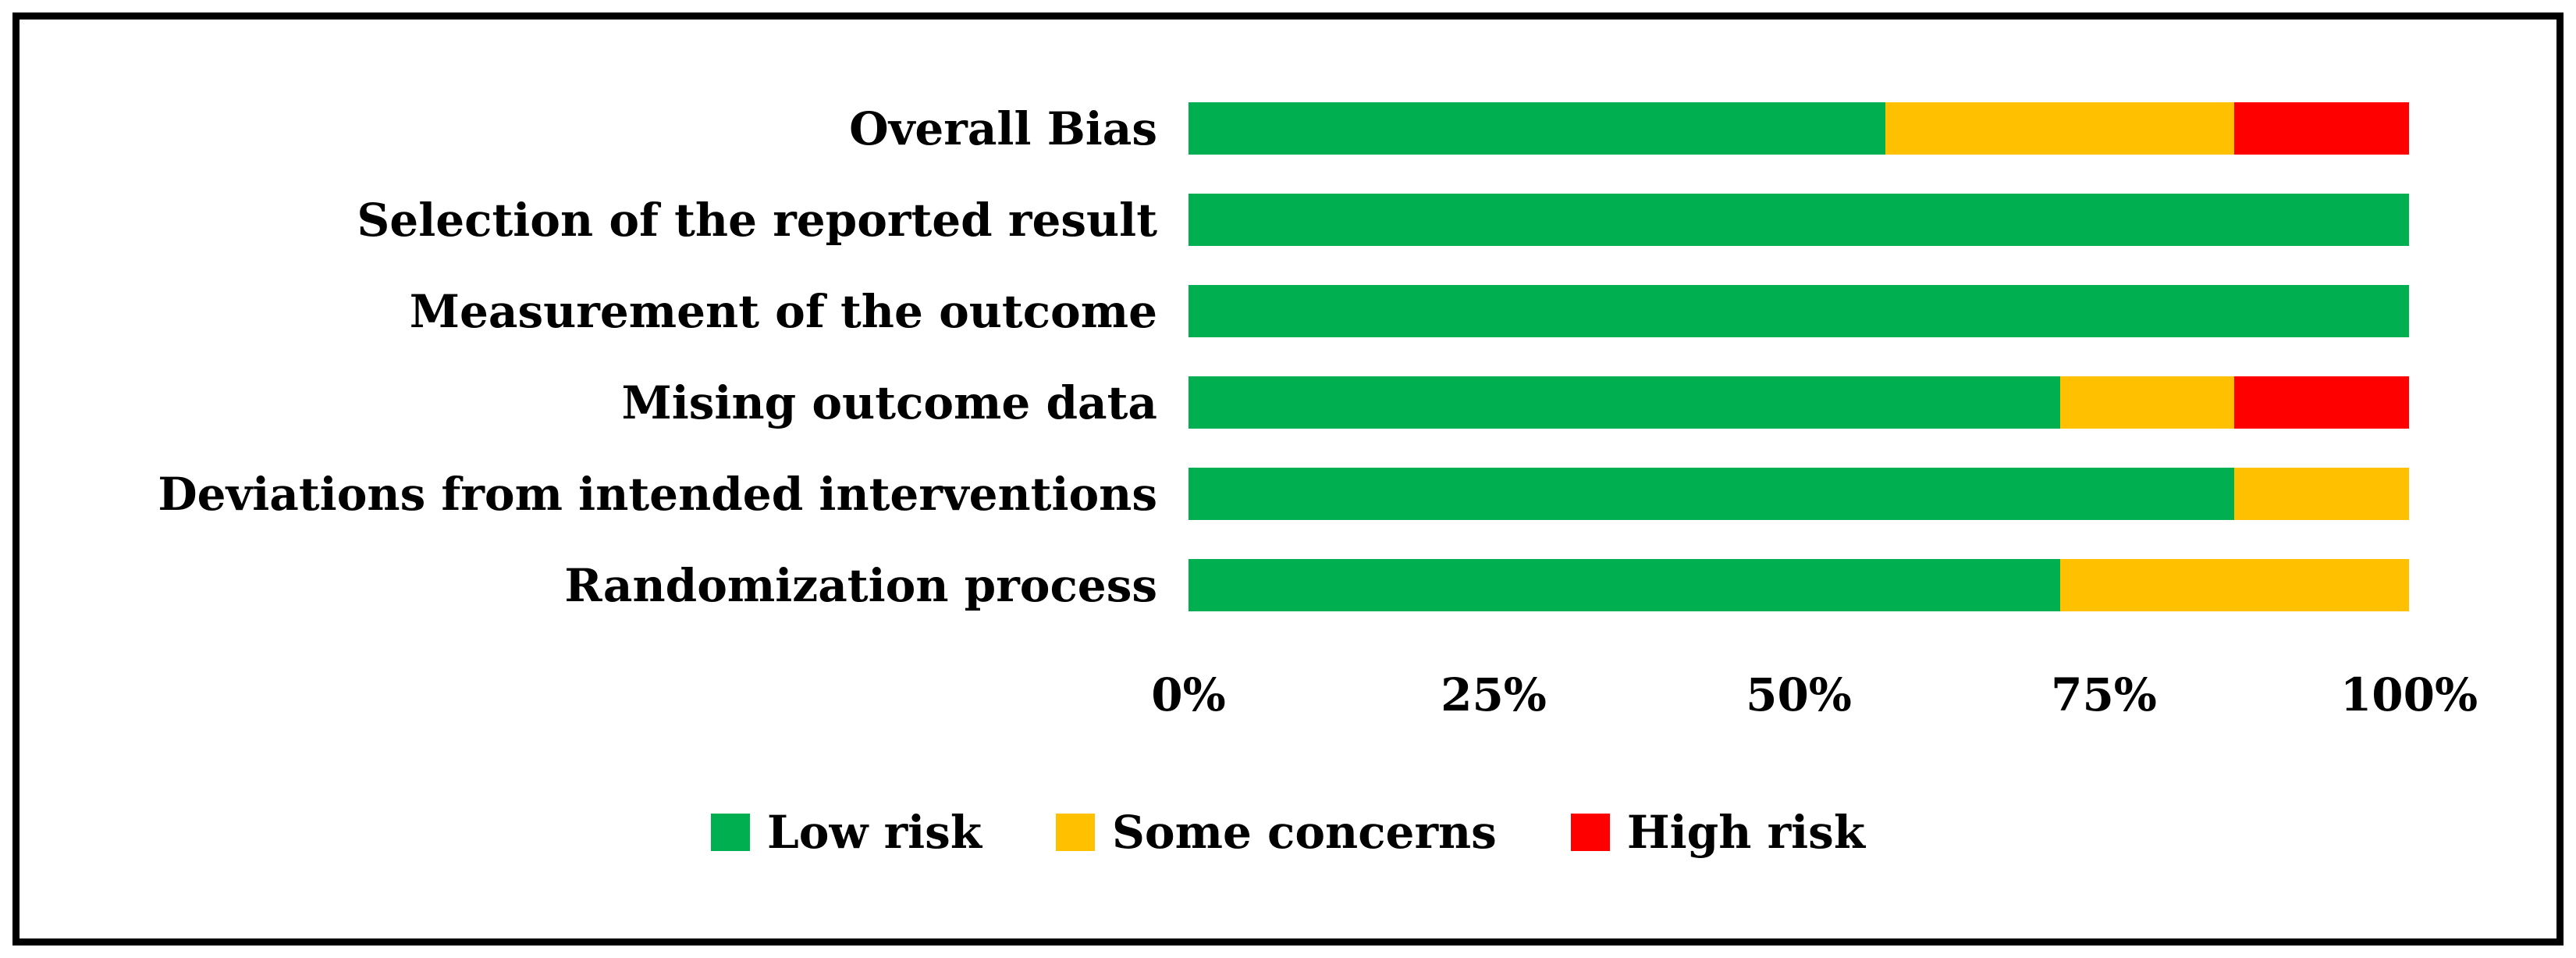  I want to click on legend-swatch-high-risk, so click(1590, 832).